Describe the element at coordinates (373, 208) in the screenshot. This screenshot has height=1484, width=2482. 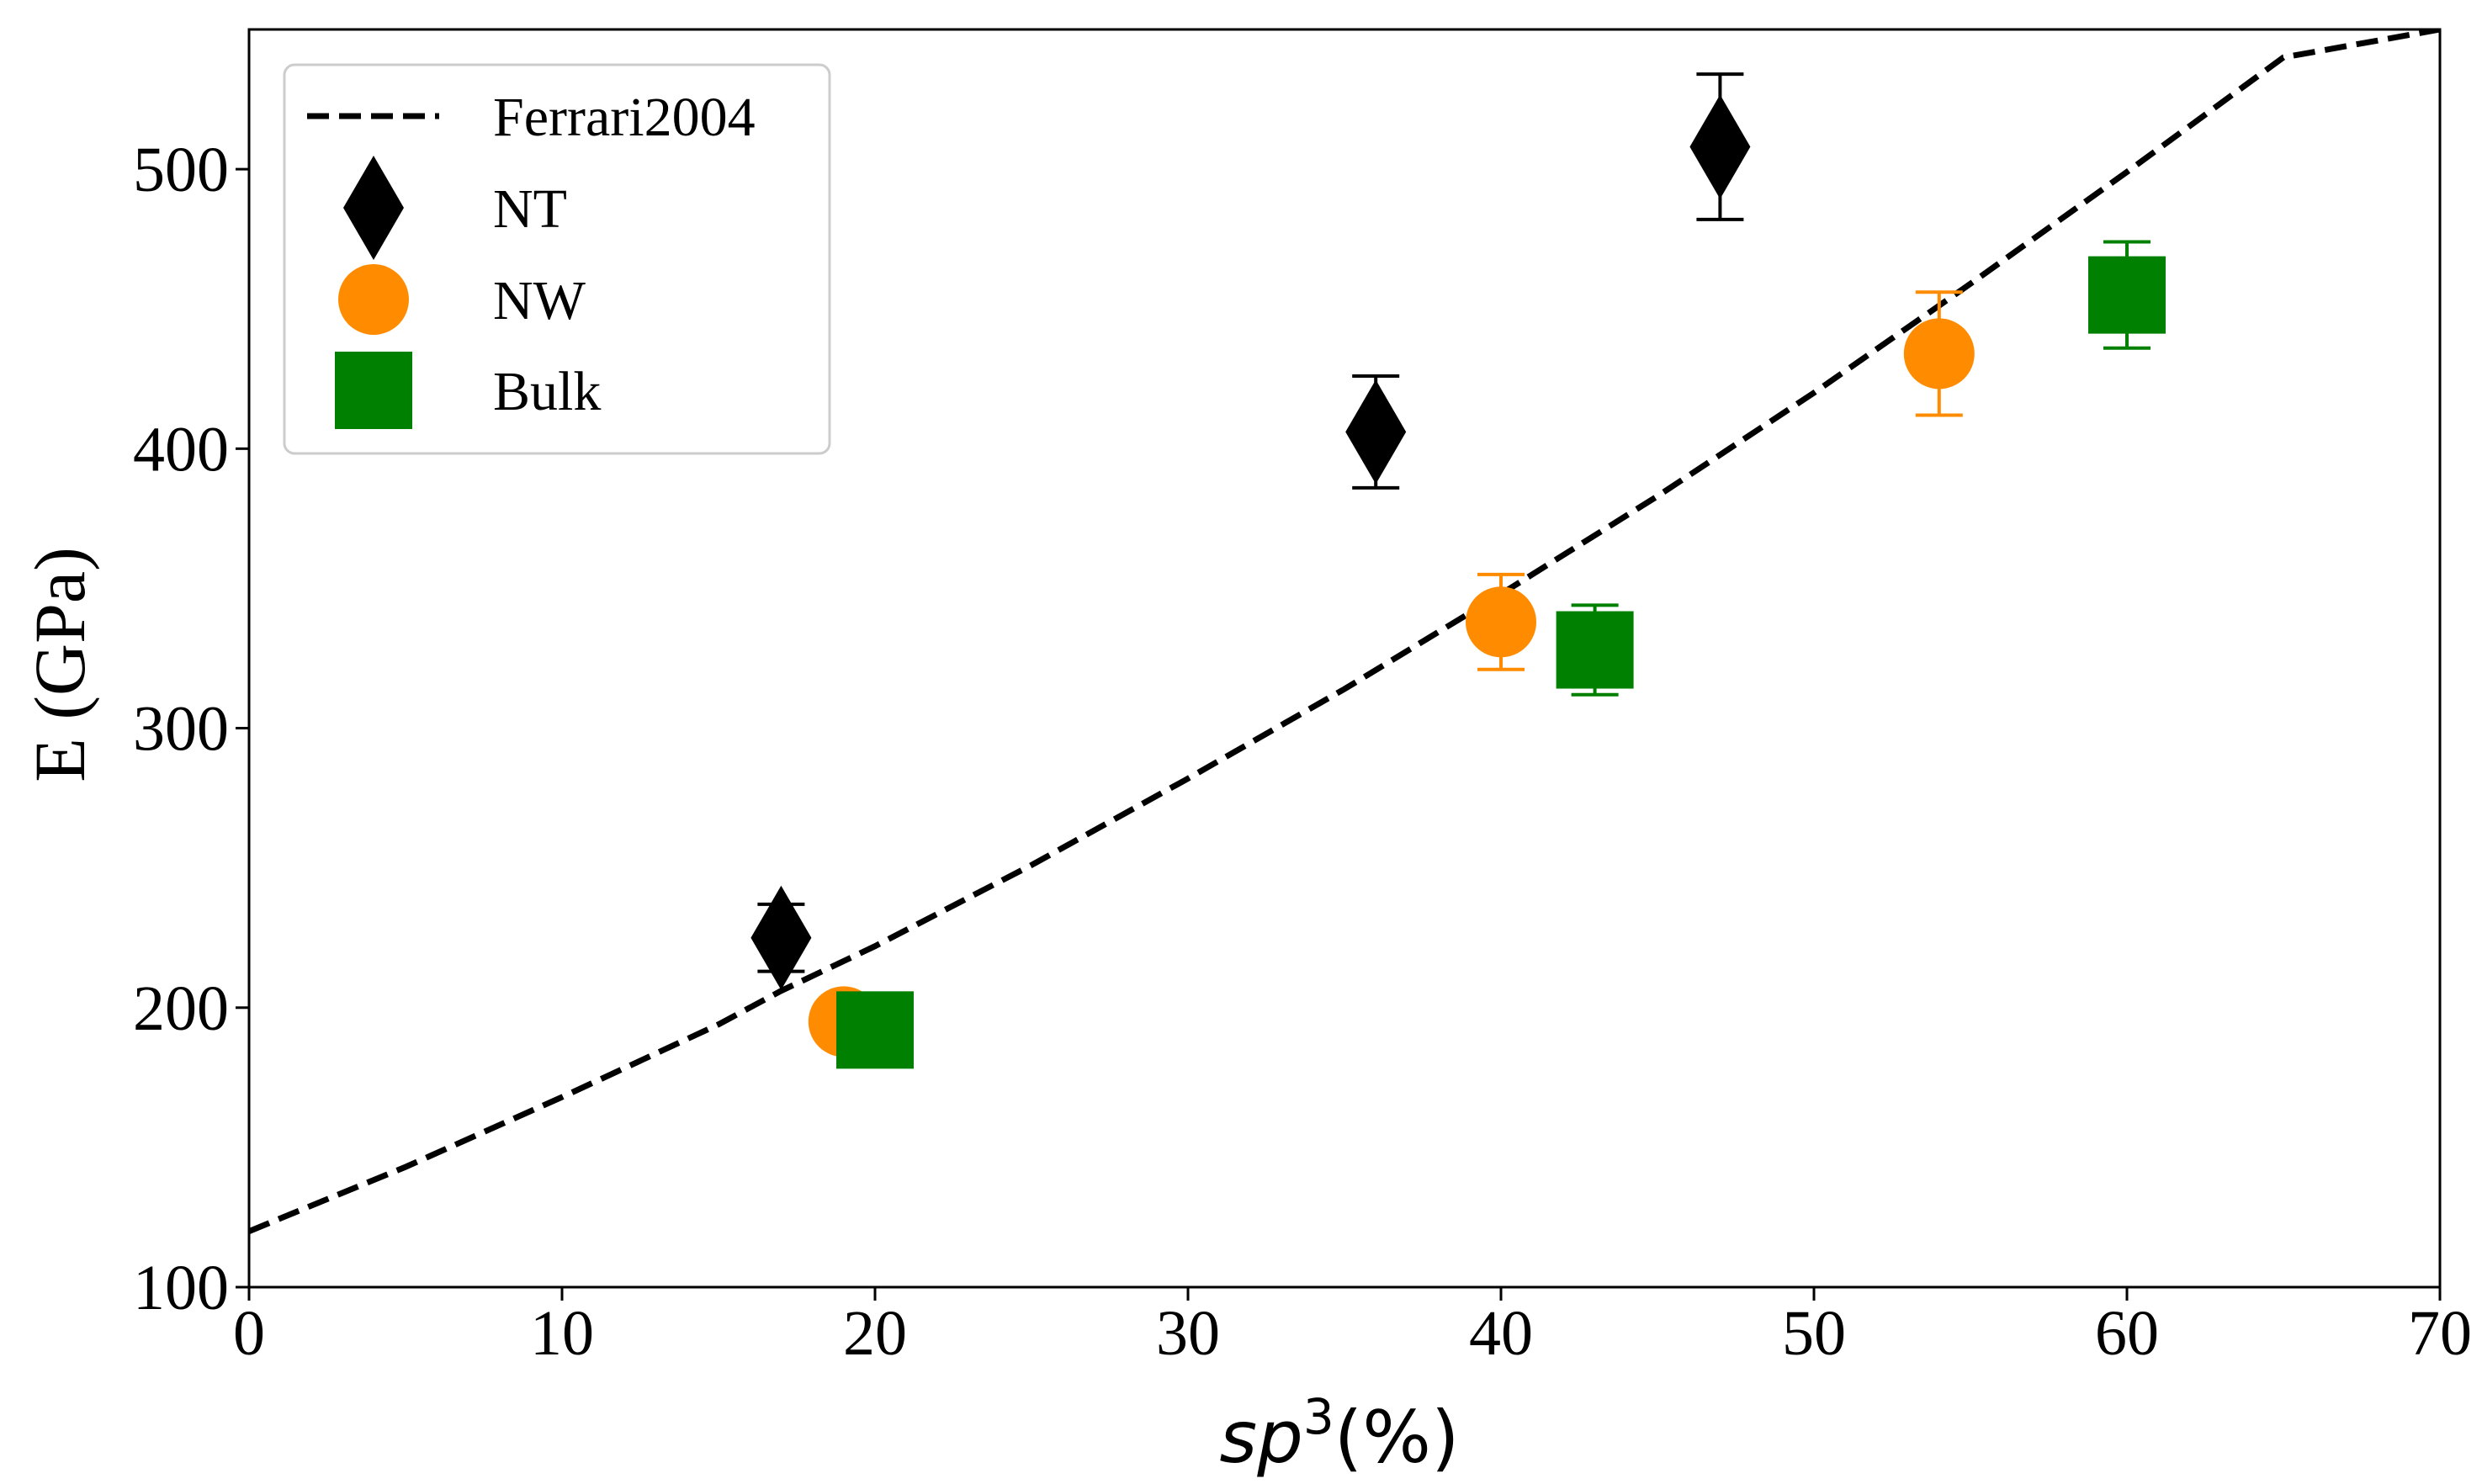
I see `legend-swatch-diamond` at that location.